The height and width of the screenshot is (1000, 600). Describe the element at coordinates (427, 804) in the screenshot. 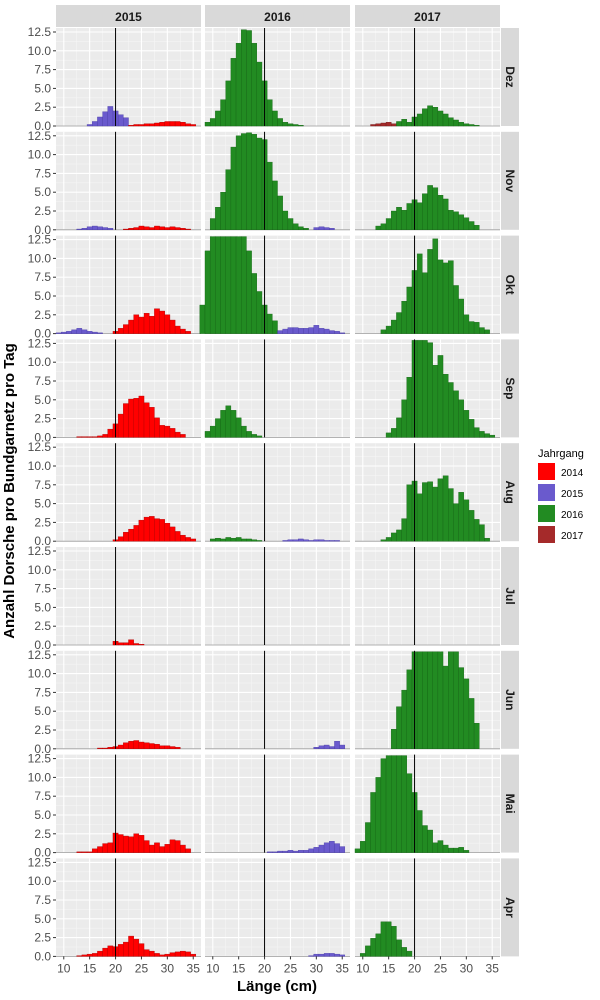

I see `panel-Mai-2017` at that location.